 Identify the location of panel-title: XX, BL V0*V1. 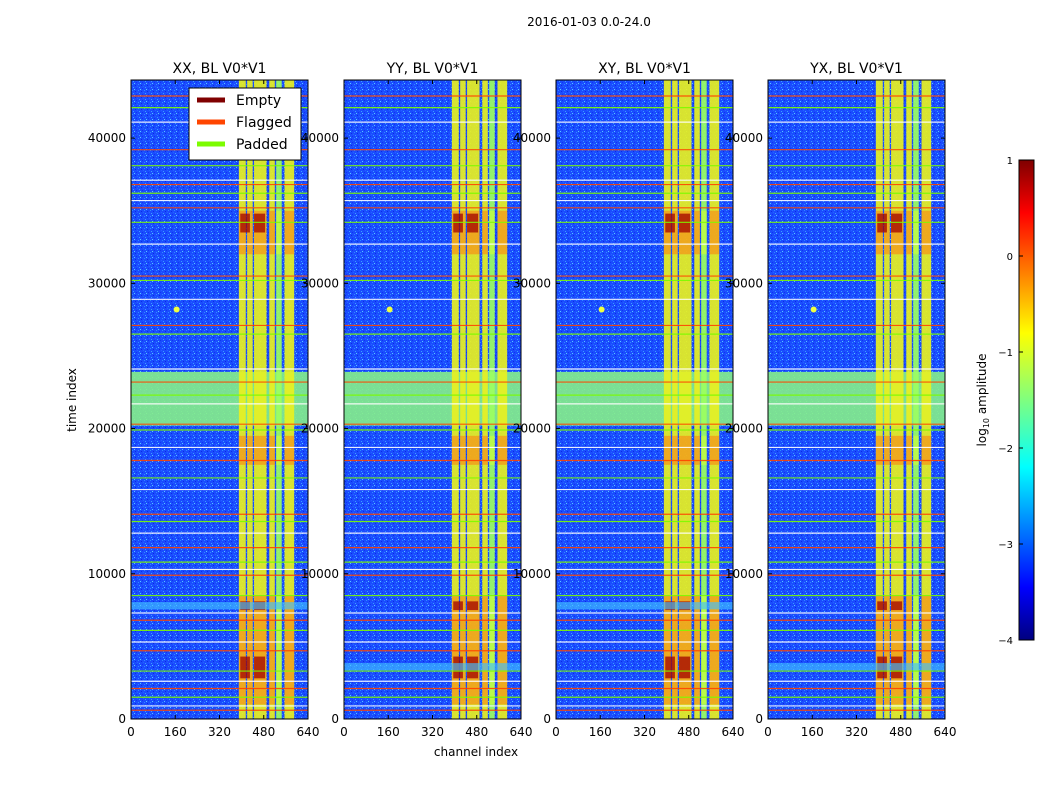
(220, 69).